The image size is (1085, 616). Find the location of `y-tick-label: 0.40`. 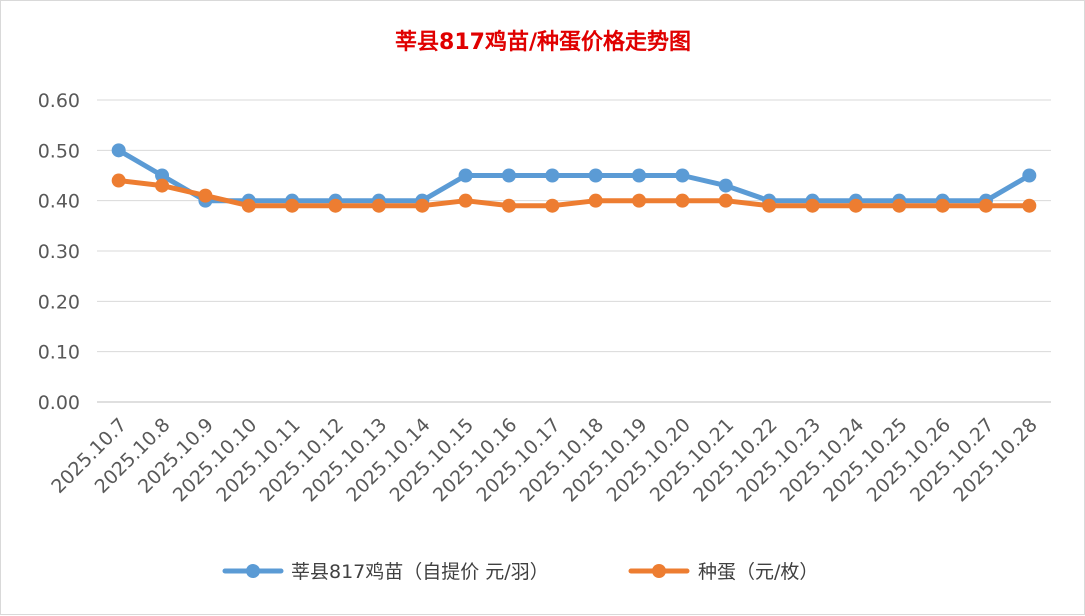

y-tick-label: 0.40 is located at coordinates (59, 202).